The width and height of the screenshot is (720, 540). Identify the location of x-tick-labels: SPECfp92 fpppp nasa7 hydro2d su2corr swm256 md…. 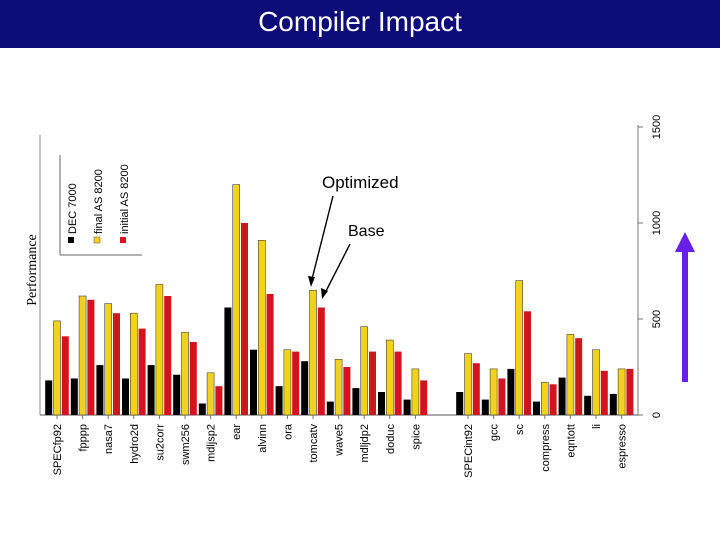
(340, 446).